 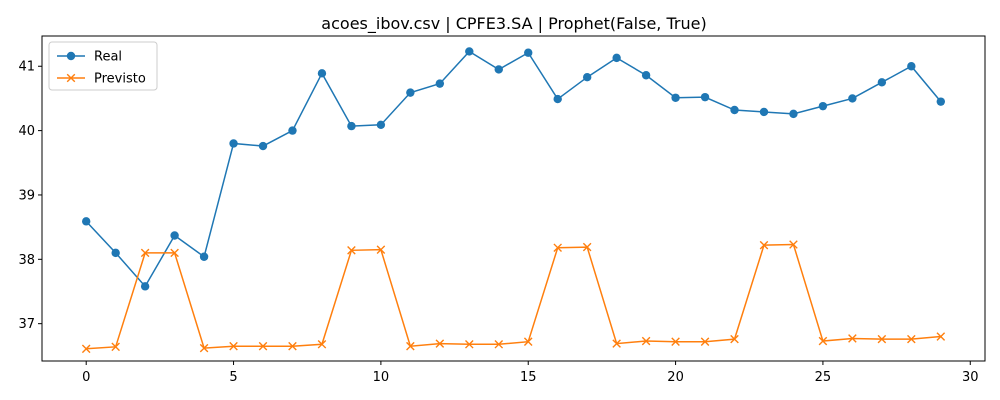 I want to click on legend: Real Previsto, so click(x=103, y=66).